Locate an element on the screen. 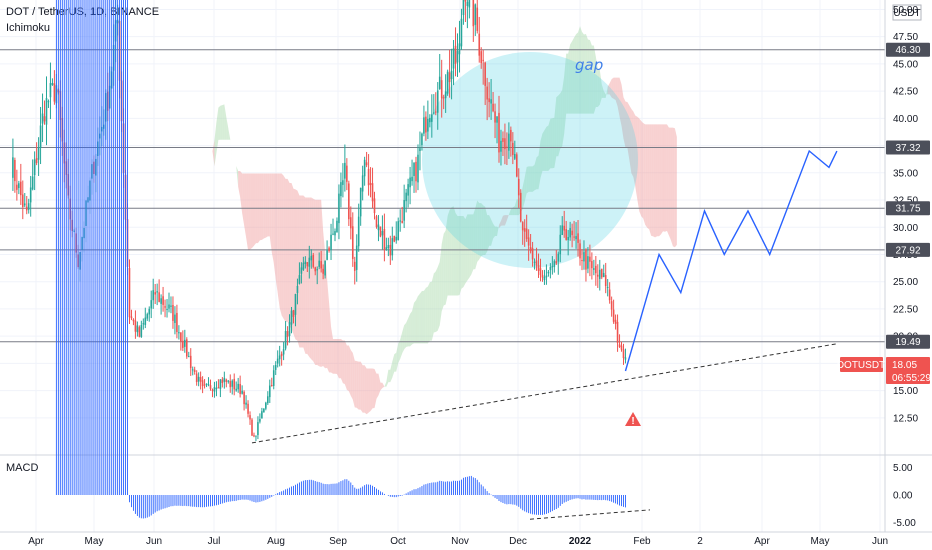 Image resolution: width=932 pixels, height=550 pixels. indicator-label: Ichimoku is located at coordinates (28, 28).